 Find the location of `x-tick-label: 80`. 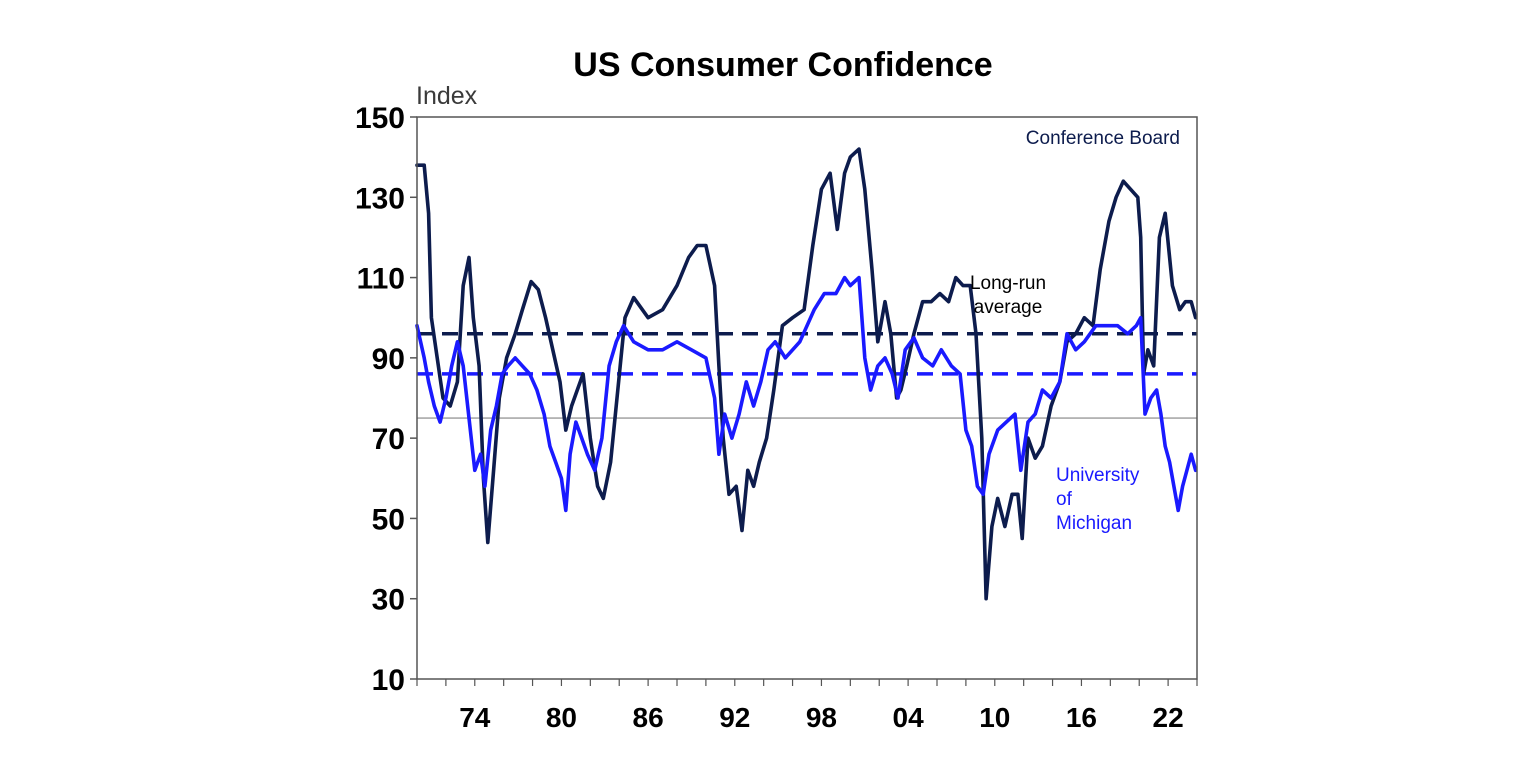

x-tick-label: 80 is located at coordinates (561, 717).